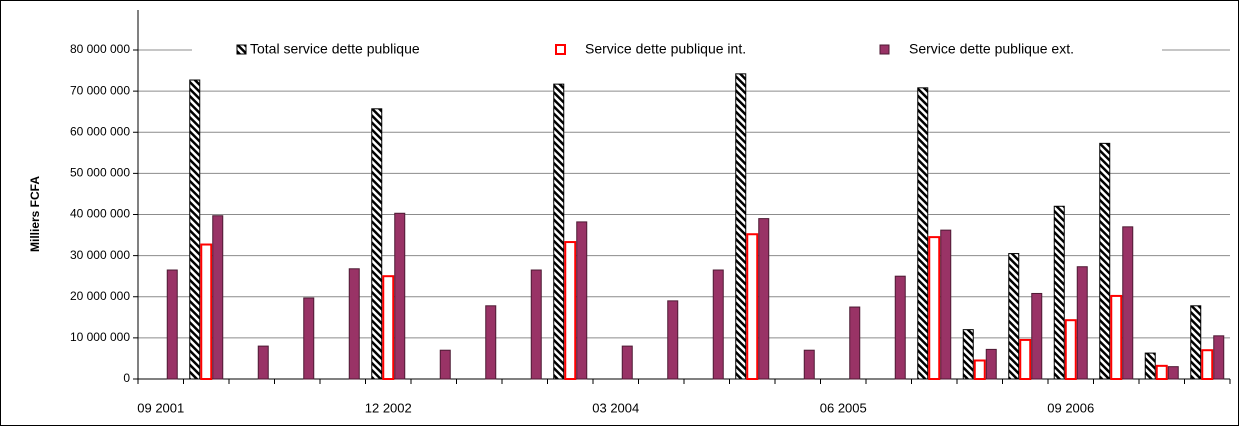 This screenshot has height=426, width=1239. What do you see at coordinates (100, 49) in the screenshot?
I see `y-tick-label: 80 000 000` at bounding box center [100, 49].